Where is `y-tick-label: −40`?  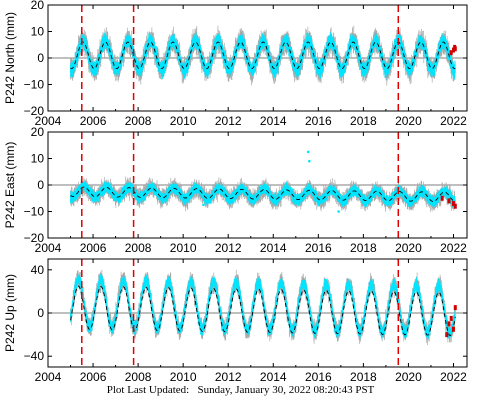
y-tick-label: −40 is located at coordinates (34, 356).